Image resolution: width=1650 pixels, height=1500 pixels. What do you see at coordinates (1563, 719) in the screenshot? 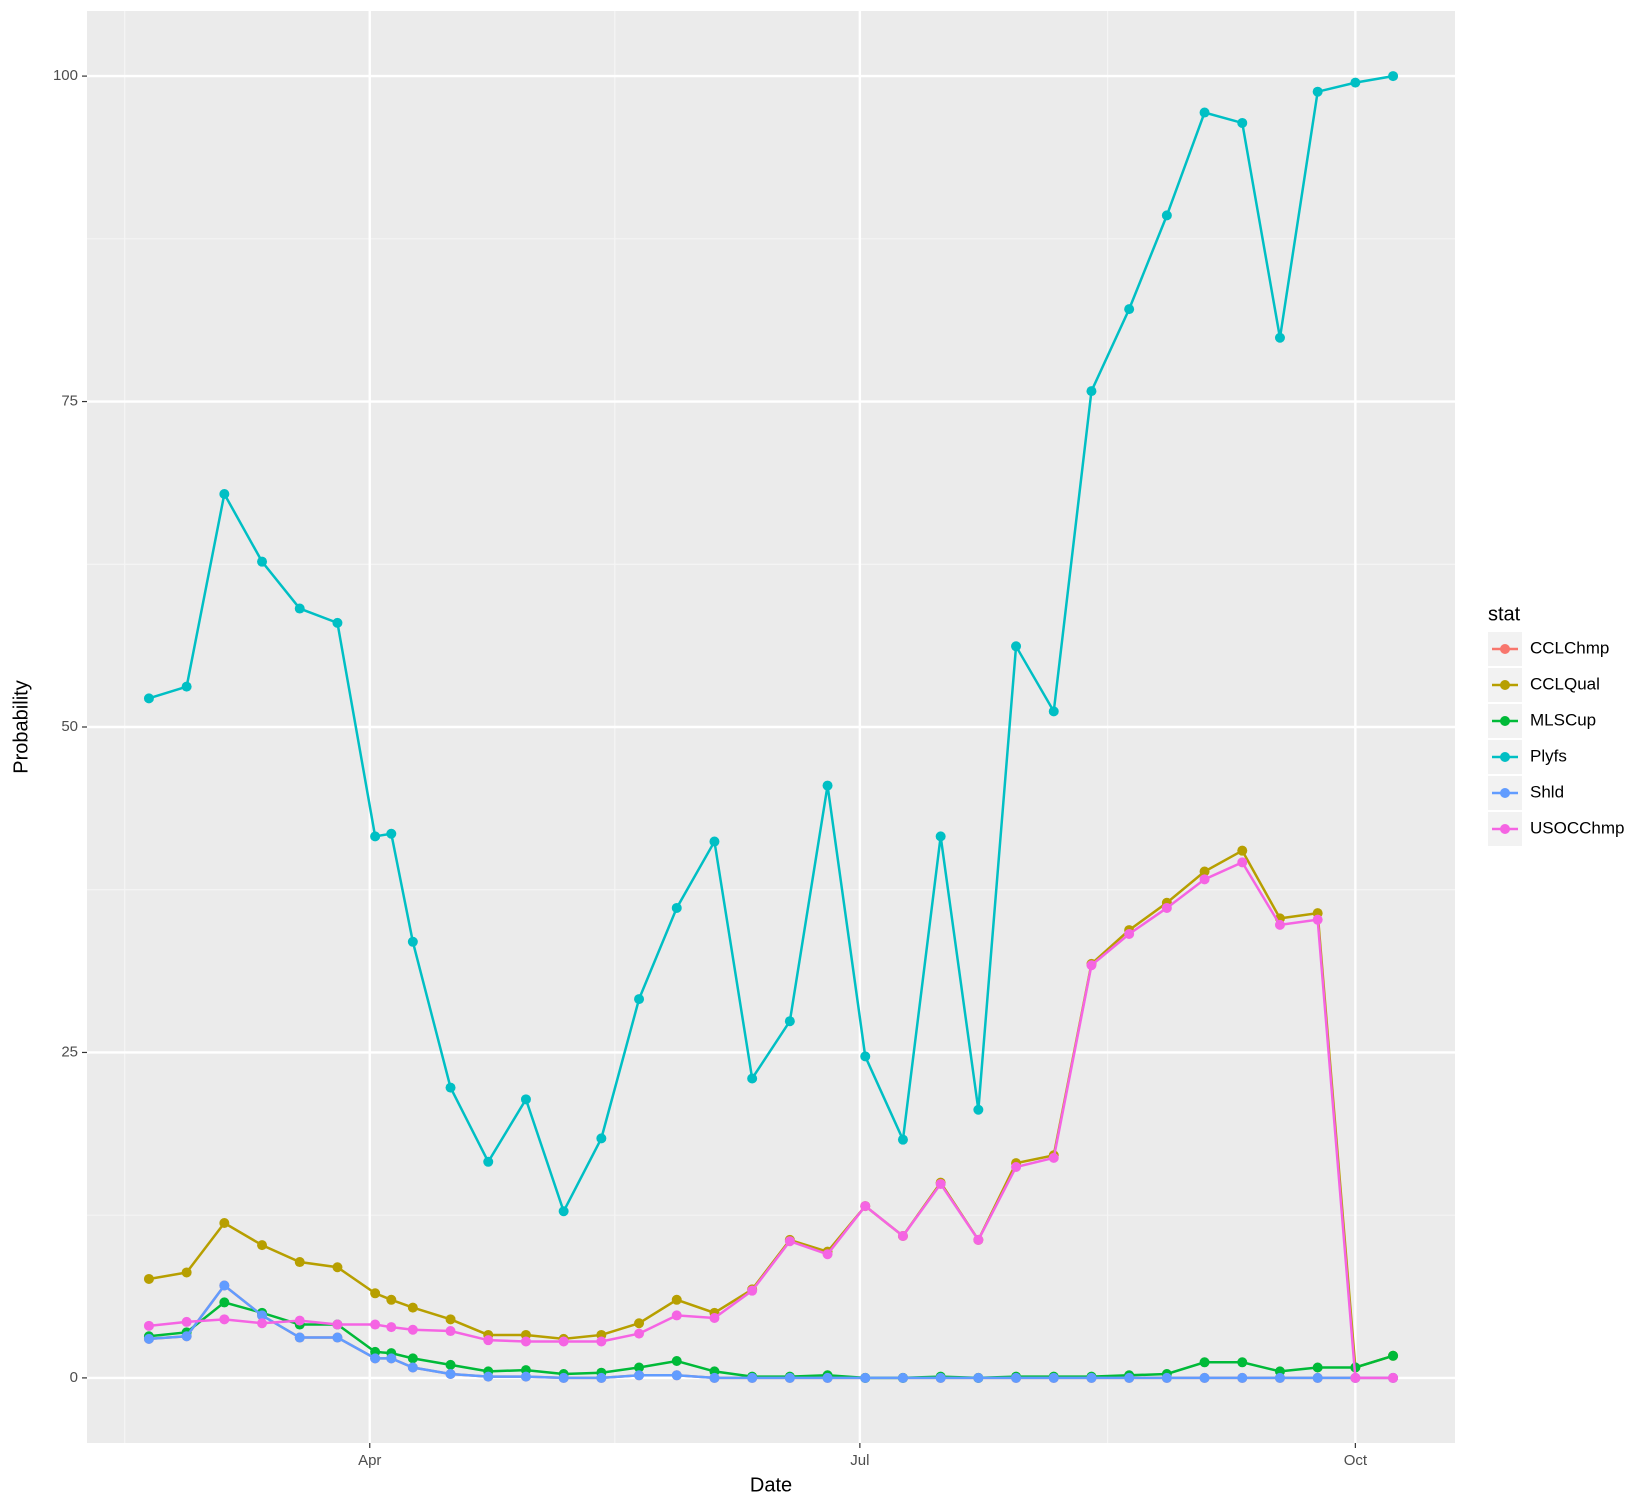
I see `legend-label: MLSCup` at bounding box center [1563, 719].